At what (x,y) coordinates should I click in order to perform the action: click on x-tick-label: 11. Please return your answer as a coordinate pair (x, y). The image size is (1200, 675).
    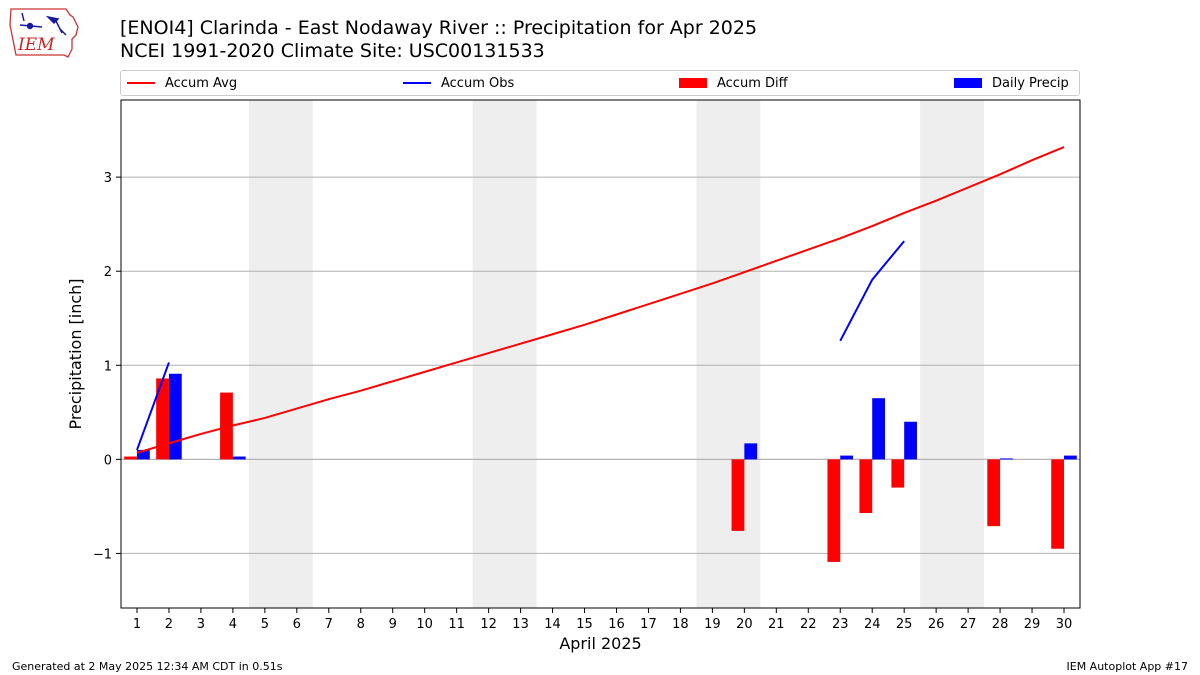
    Looking at the image, I should click on (456, 624).